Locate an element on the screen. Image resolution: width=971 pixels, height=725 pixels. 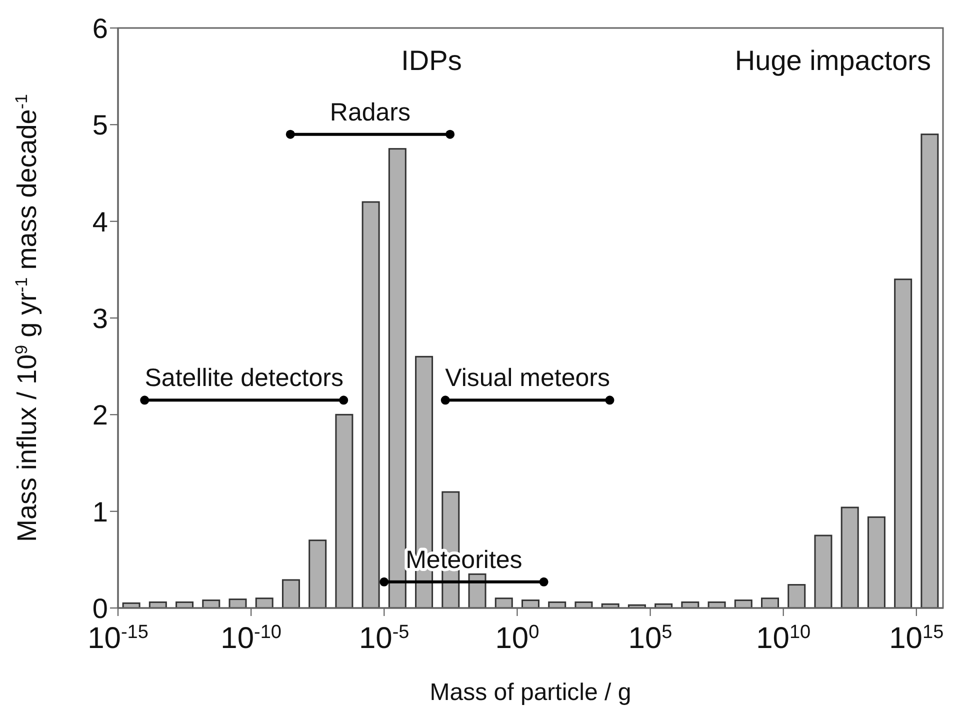
x-tick-label: 10$^{15}$ is located at coordinates (916, 638).